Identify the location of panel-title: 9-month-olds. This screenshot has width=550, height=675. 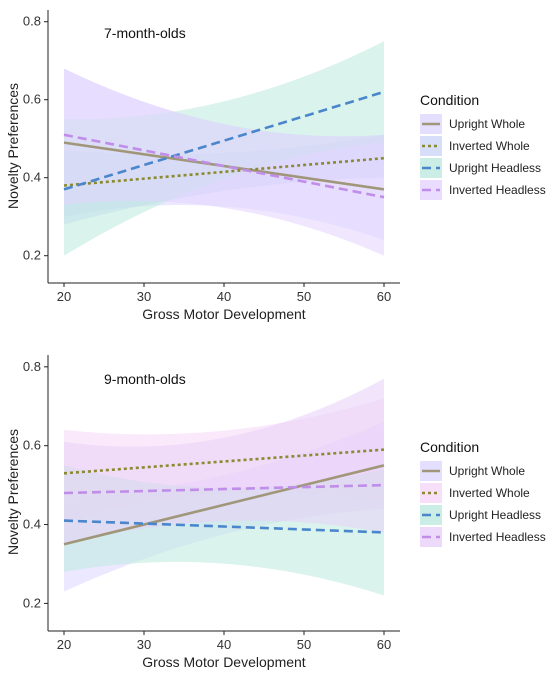
(145, 379).